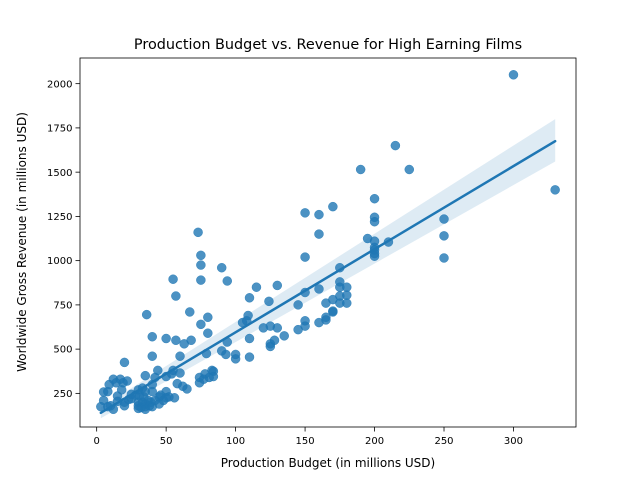 Image resolution: width=640 pixels, height=484 pixels. I want to click on y-tick-label: 250, so click(62, 394).